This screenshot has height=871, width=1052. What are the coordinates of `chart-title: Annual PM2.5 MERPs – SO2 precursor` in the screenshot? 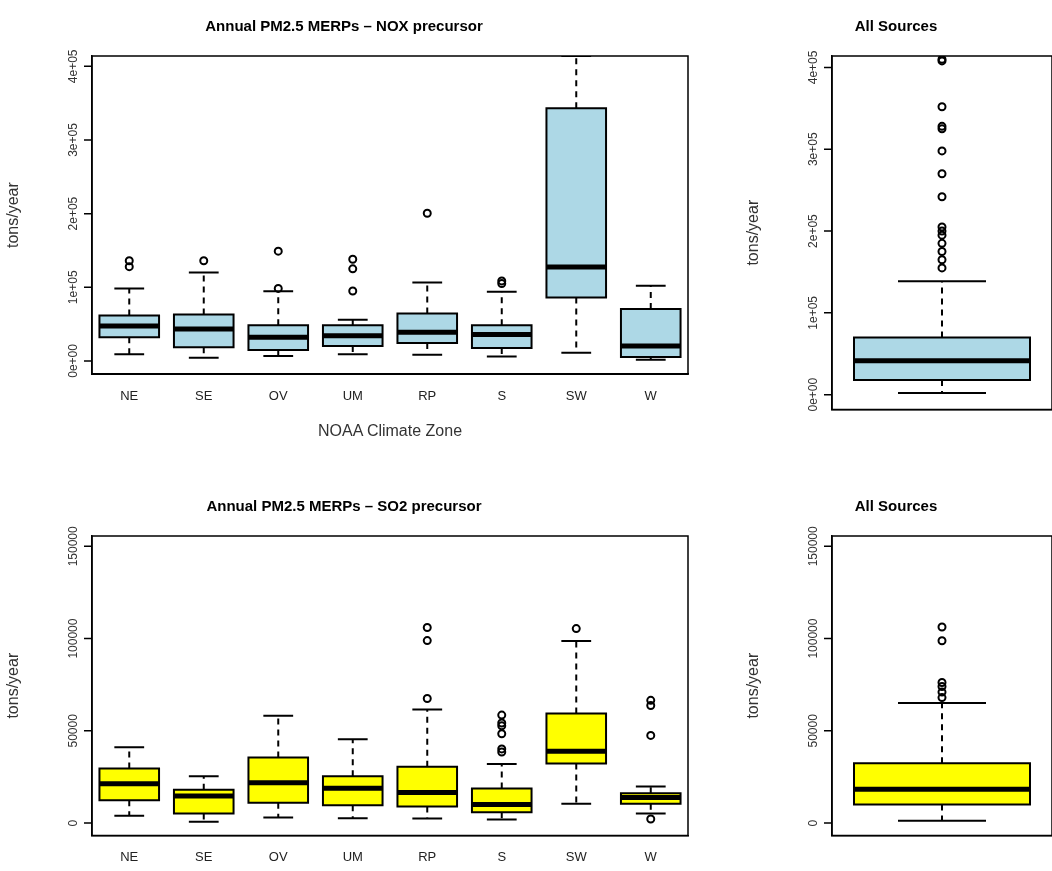 It's located at (344, 506).